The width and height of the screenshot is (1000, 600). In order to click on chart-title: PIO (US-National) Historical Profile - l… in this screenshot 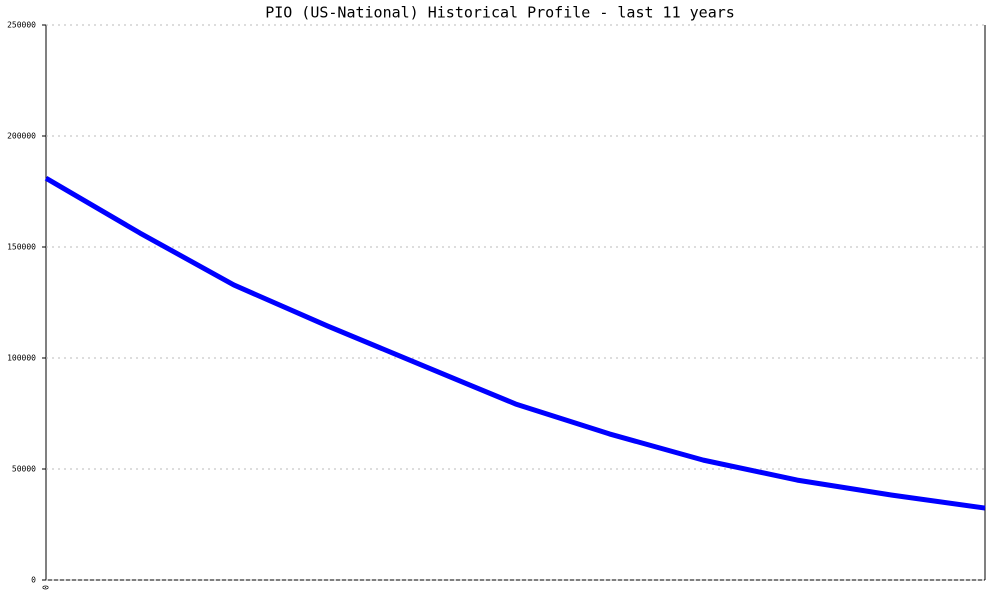, I will do `click(500, 13)`.